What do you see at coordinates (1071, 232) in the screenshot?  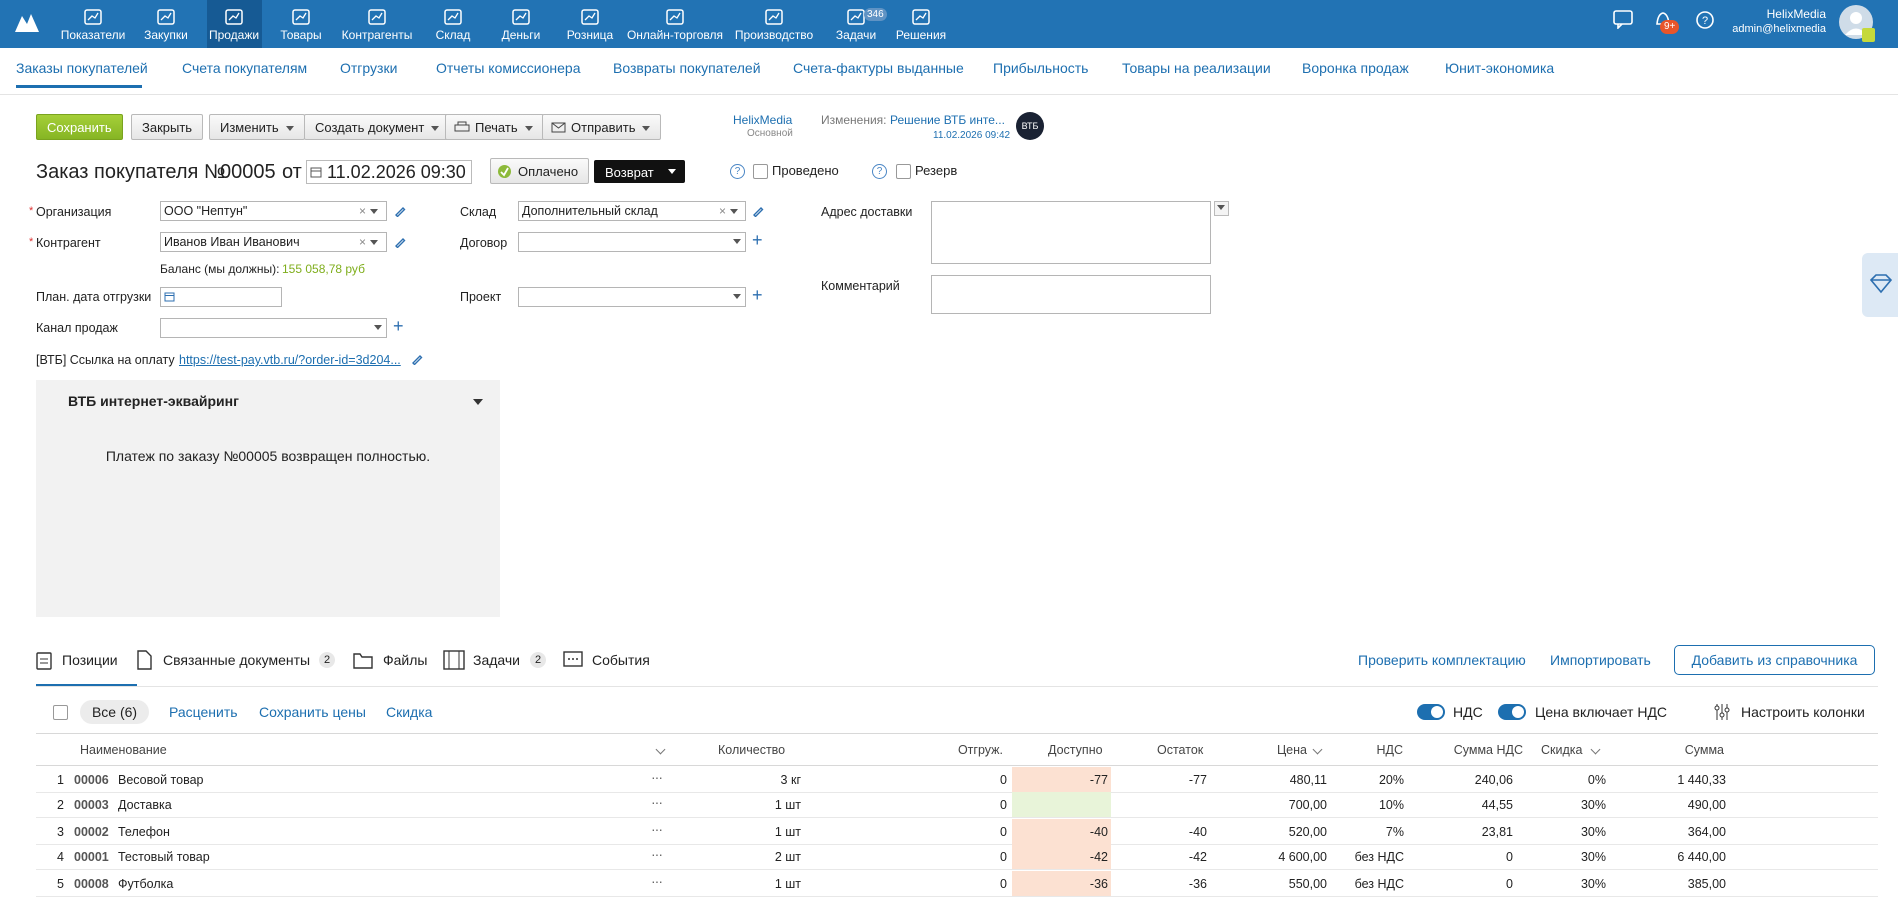 I see `address-field` at bounding box center [1071, 232].